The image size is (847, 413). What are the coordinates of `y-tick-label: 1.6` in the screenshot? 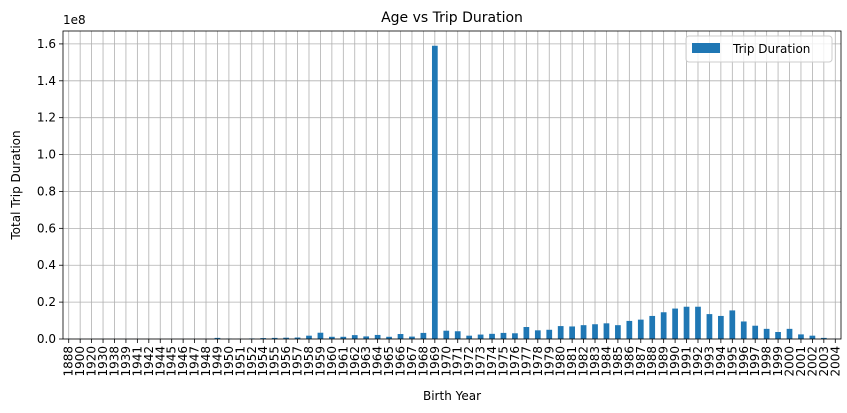 It's located at (46, 44).